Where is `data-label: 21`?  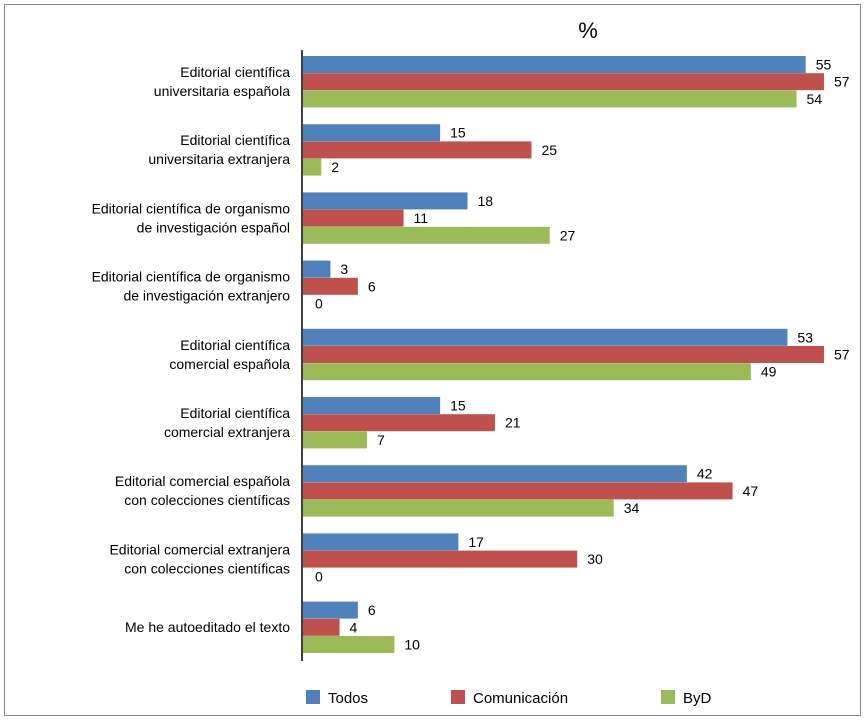
data-label: 21 is located at coordinates (513, 423).